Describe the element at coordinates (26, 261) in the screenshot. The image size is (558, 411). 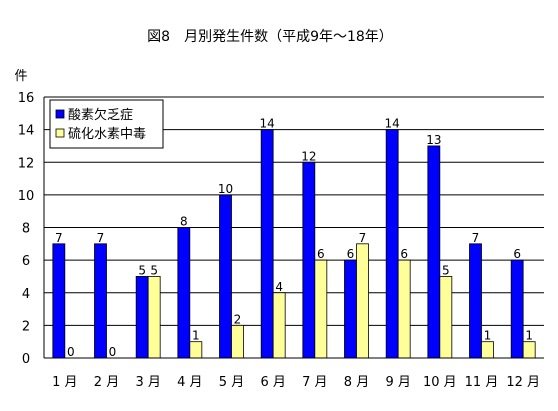
I see `y-tick-label: 6` at that location.